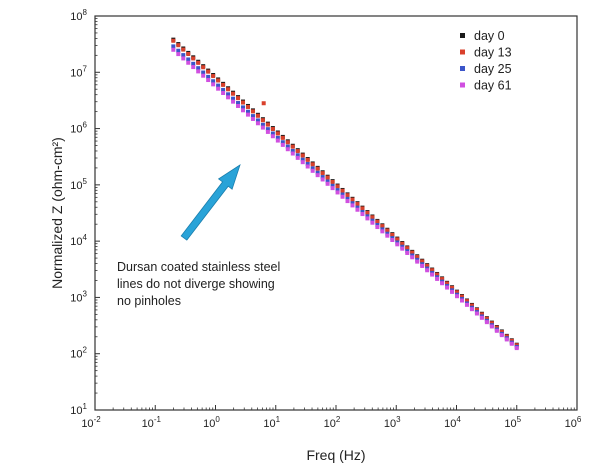 The height and width of the screenshot is (466, 606). I want to click on y-tick-label: 10⁸, so click(78, 15).